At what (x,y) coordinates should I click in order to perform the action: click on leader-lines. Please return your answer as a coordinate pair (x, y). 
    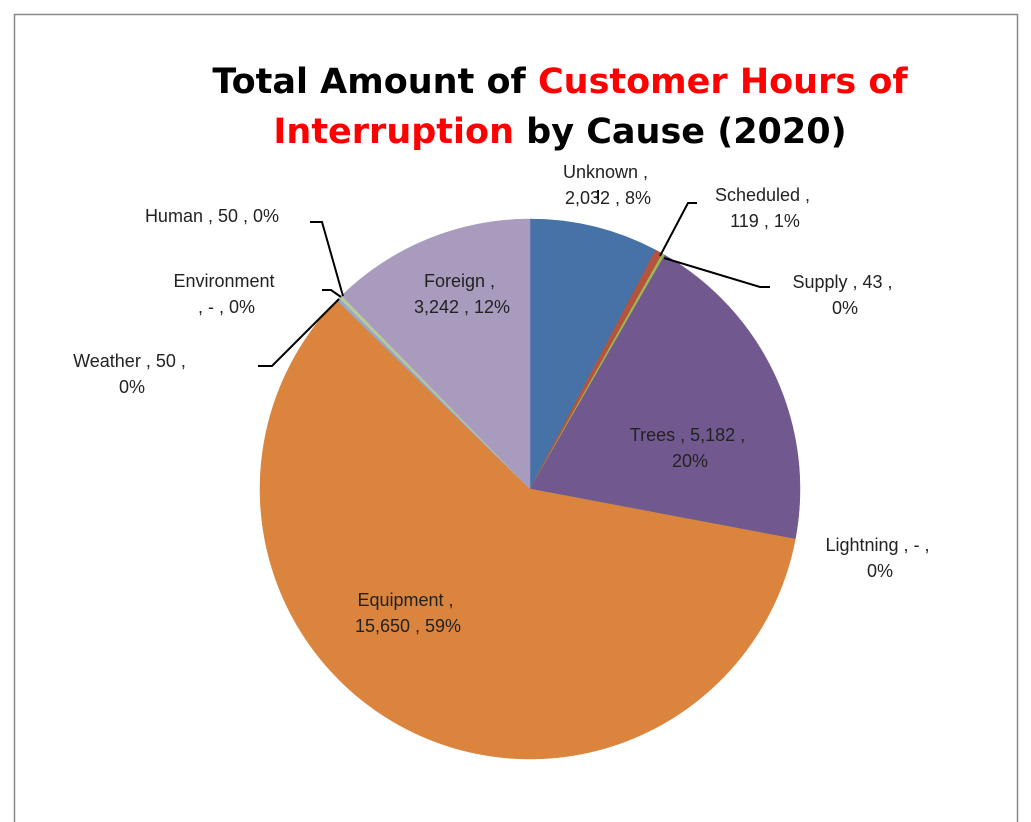
    Looking at the image, I should click on (514, 278).